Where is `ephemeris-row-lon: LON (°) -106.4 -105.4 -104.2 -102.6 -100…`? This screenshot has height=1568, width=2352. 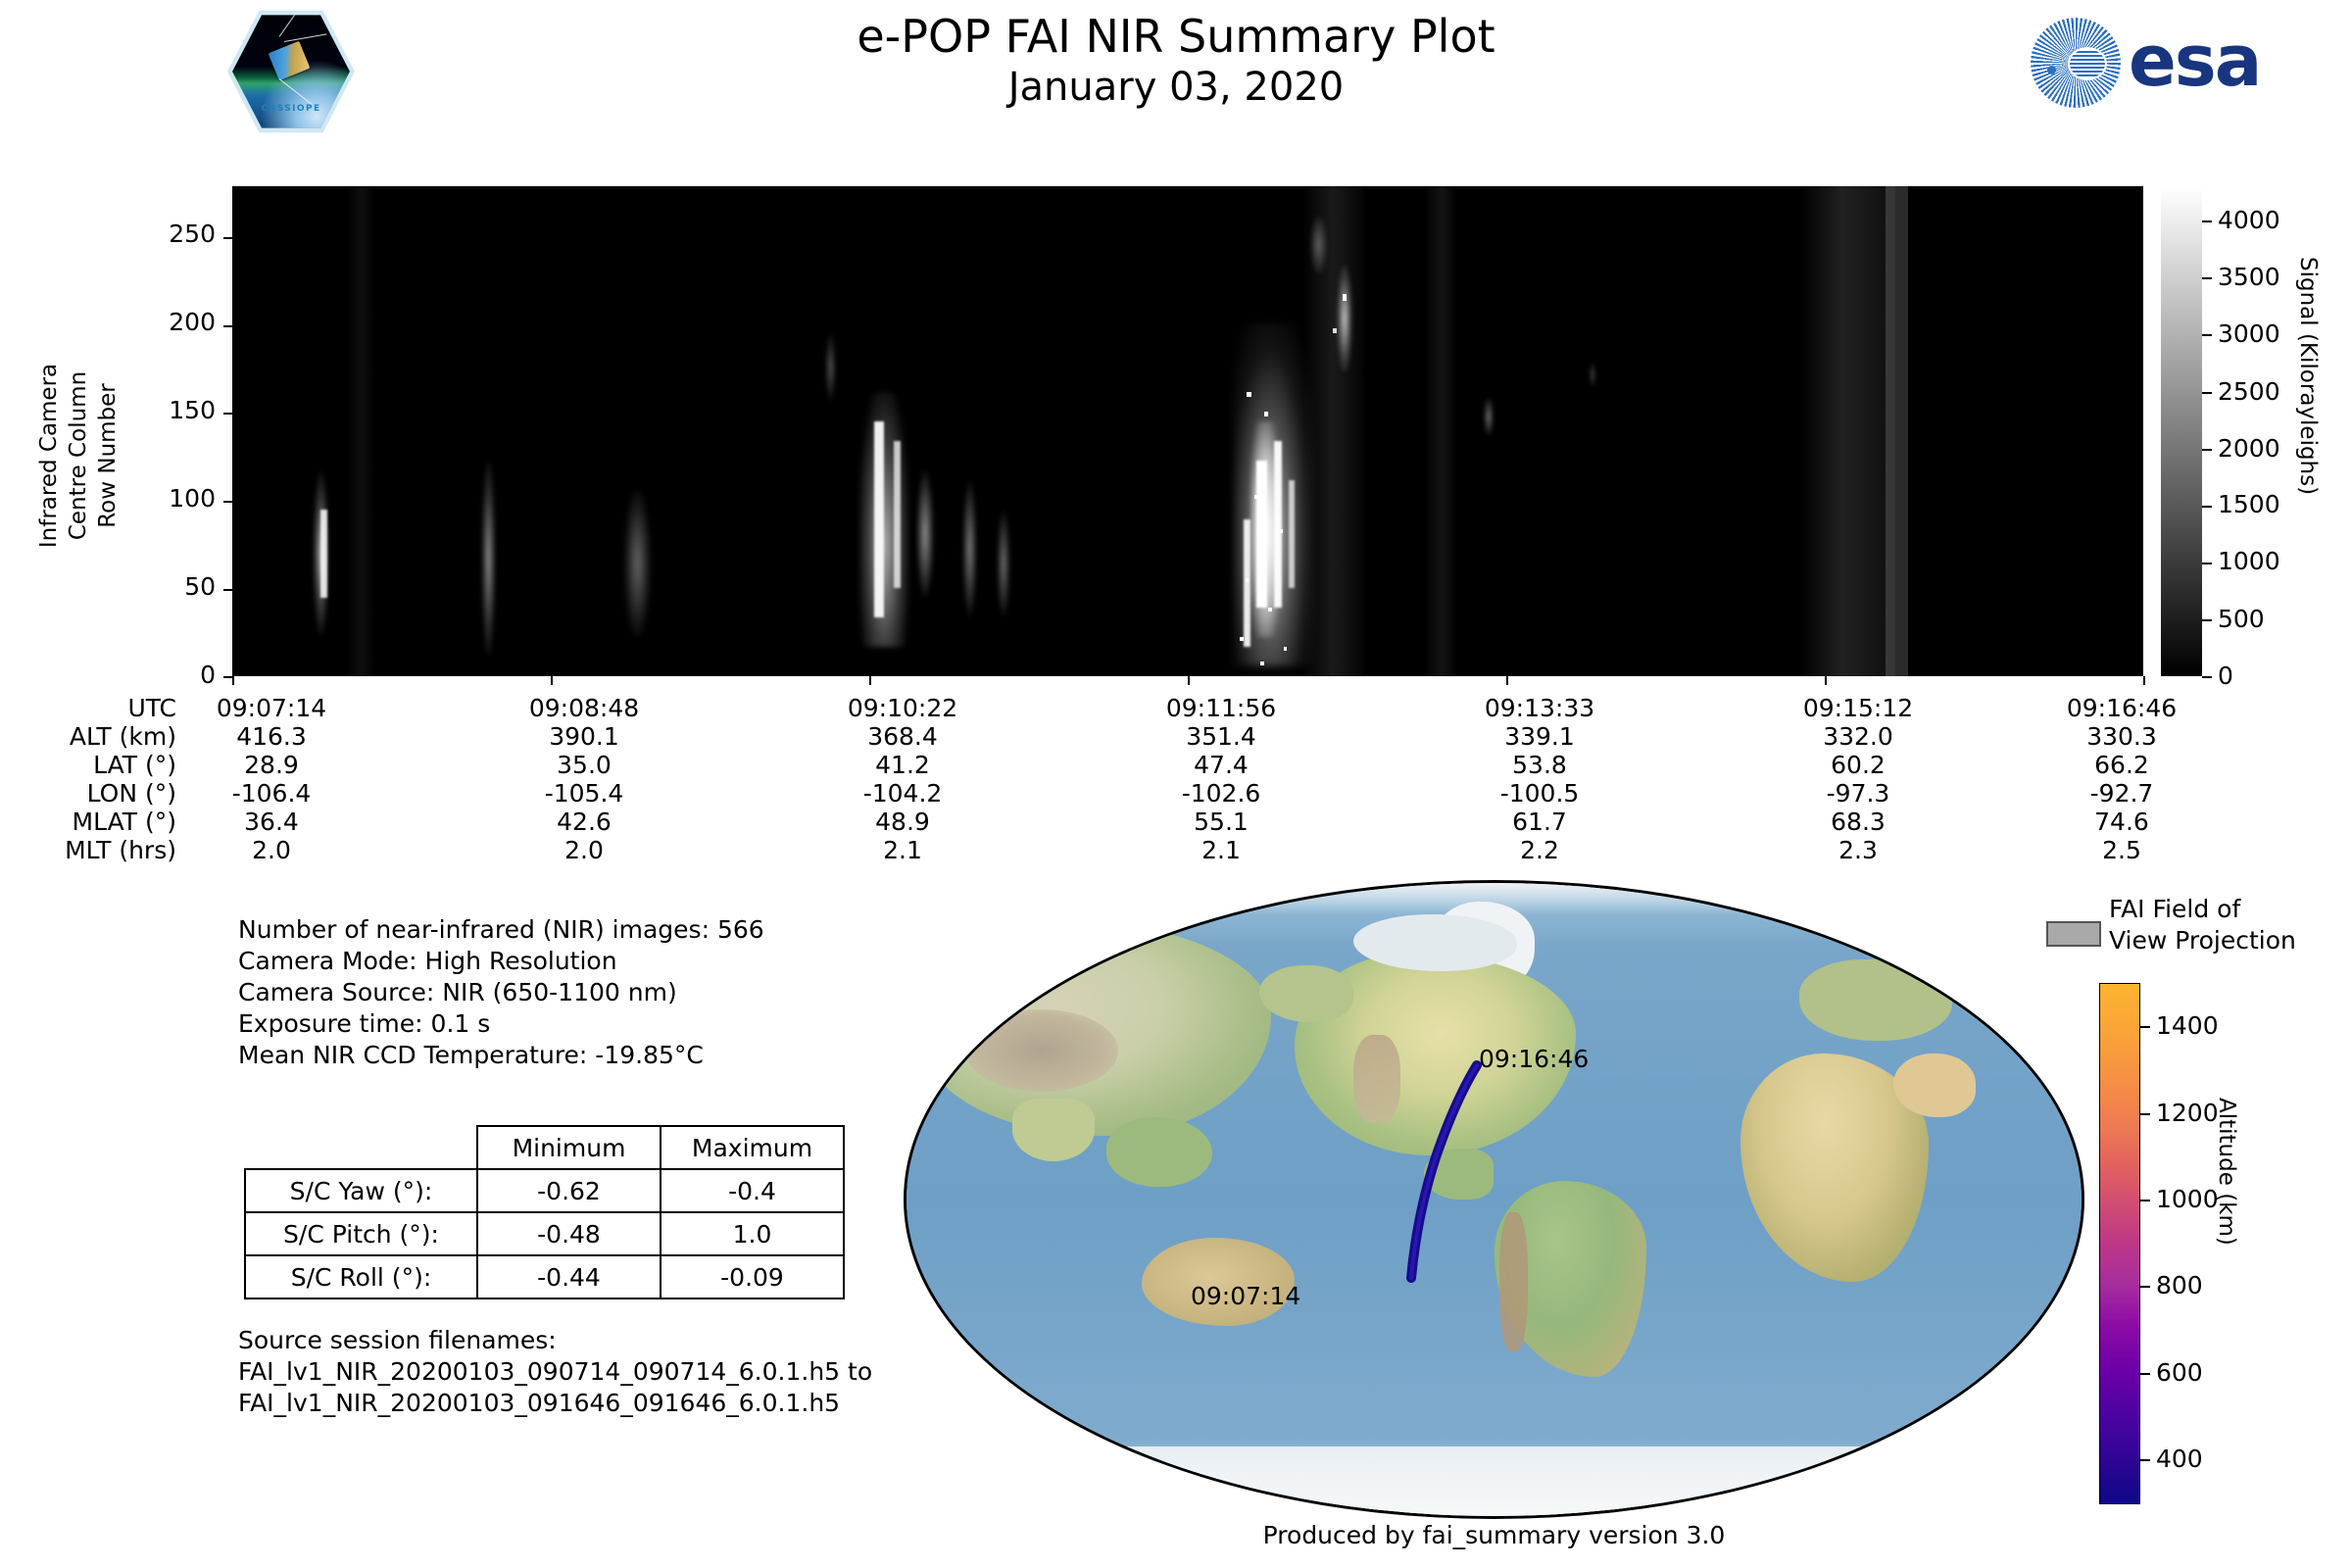
ephemeris-row-lon: LON (°) -106.4 -105.4 -104.2 -102.6 -100… is located at coordinates (1107, 793).